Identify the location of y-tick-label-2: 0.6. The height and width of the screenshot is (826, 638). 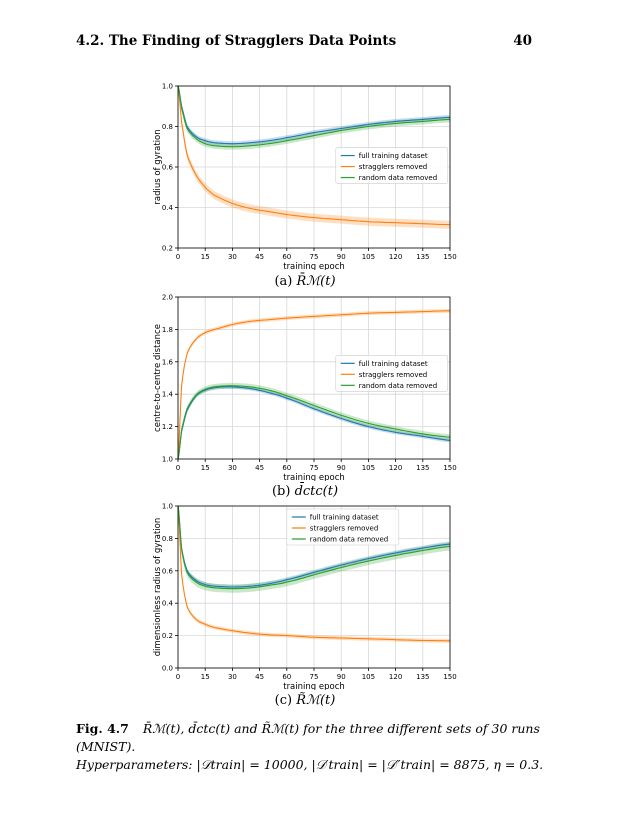
(168, 168).